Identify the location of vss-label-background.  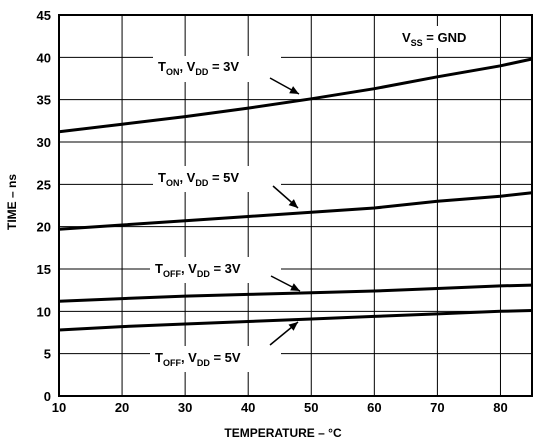
(446, 37).